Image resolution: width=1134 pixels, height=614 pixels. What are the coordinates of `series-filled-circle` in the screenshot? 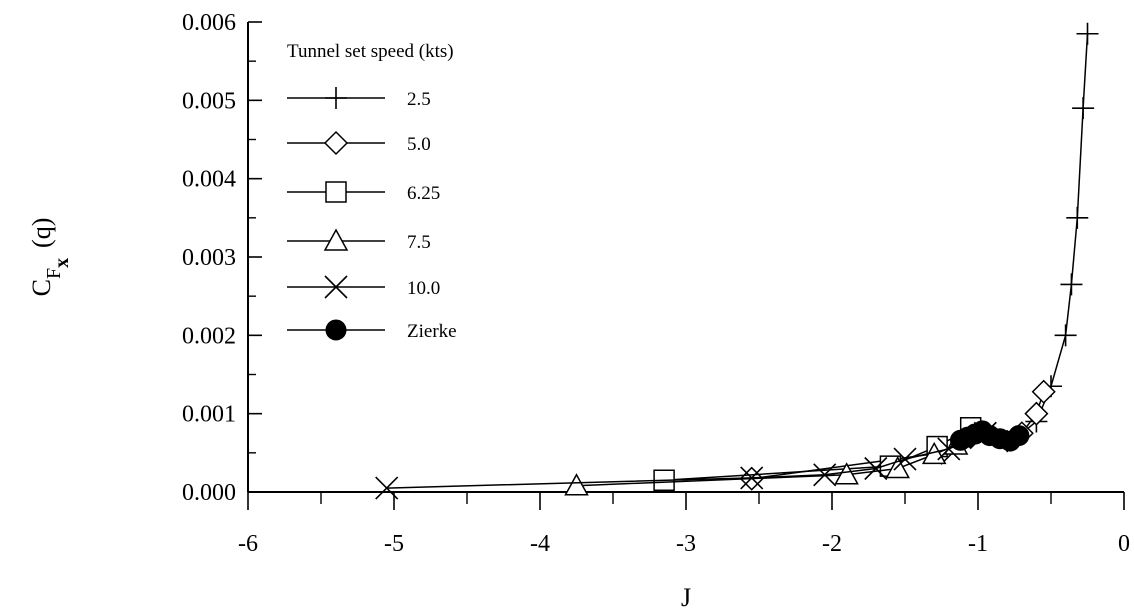 It's located at (989, 436).